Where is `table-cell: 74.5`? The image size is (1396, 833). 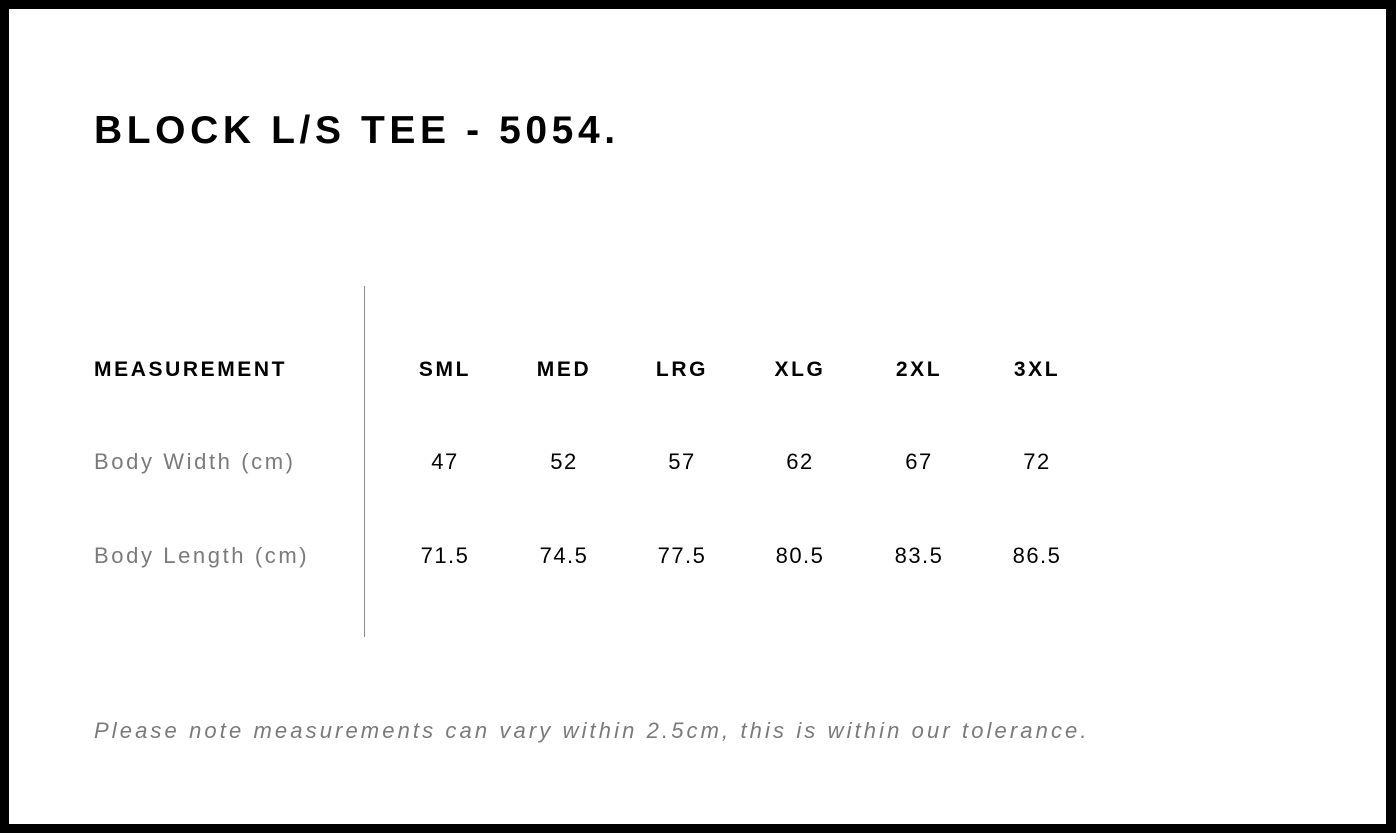
table-cell: 74.5 is located at coordinates (564, 555).